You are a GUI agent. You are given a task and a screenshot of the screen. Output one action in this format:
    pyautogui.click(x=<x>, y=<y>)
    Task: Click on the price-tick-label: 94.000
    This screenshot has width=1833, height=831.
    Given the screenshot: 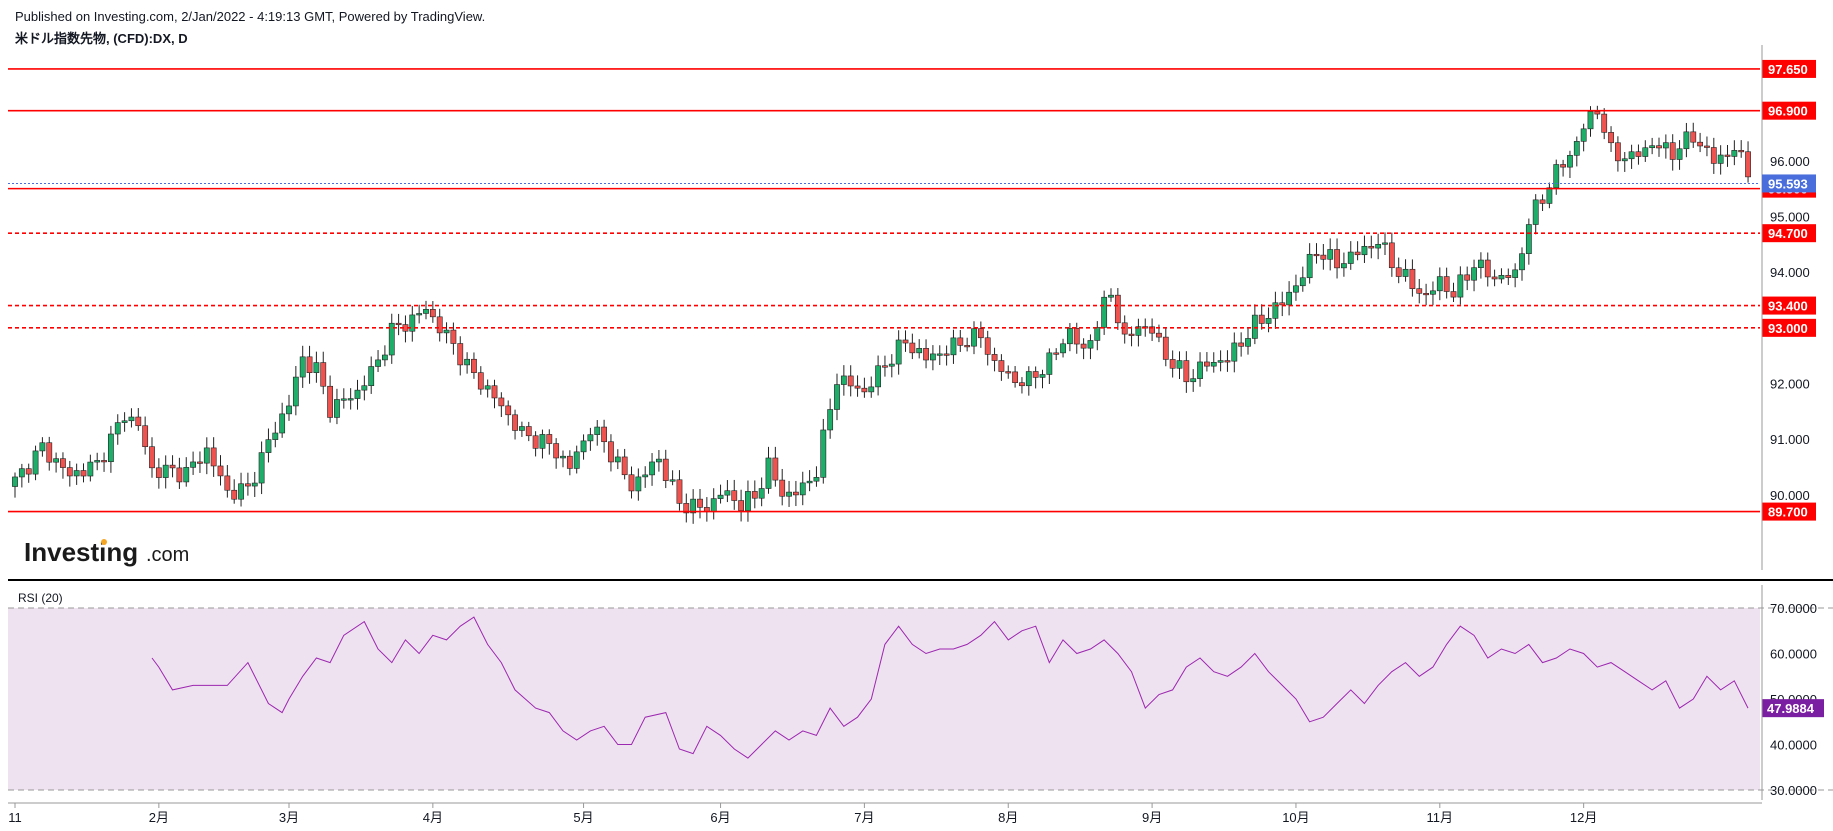 What is the action you would take?
    pyautogui.click(x=1790, y=272)
    